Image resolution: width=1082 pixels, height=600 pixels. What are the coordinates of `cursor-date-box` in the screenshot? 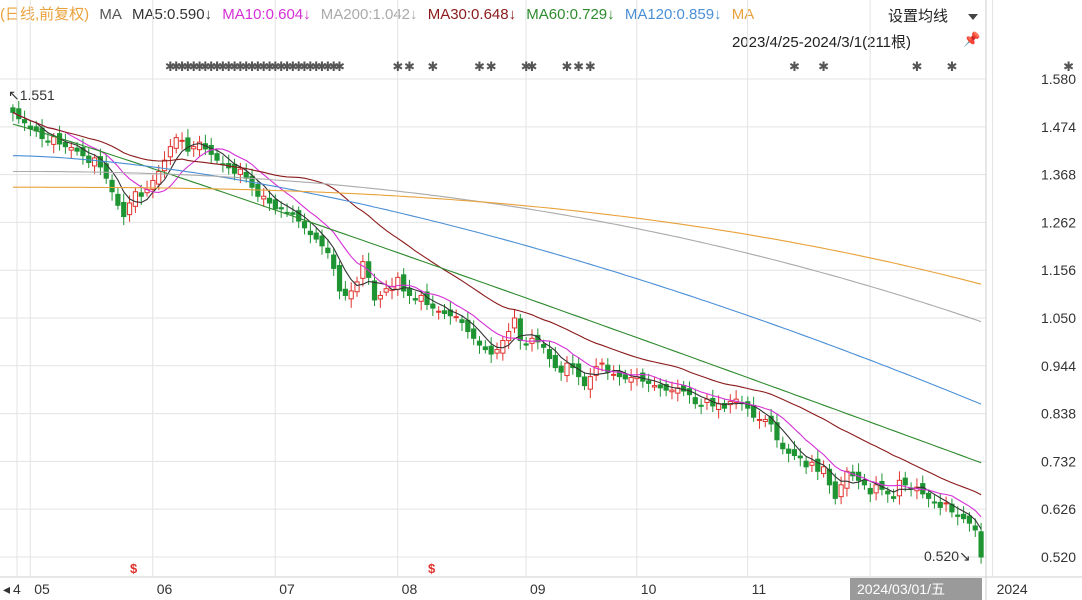 It's located at (916, 589).